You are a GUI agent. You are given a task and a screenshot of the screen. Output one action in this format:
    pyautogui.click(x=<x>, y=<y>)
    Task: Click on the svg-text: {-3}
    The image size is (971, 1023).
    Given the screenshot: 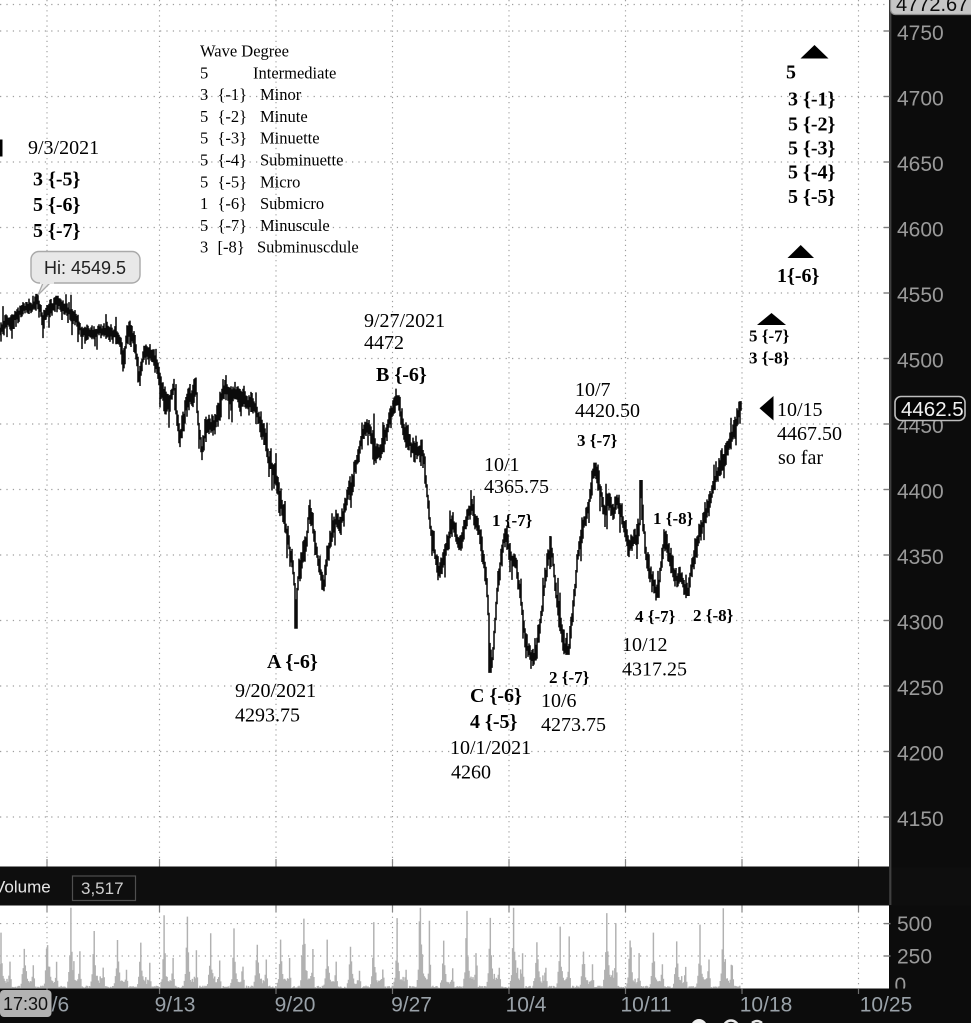 What is the action you would take?
    pyautogui.click(x=233, y=138)
    